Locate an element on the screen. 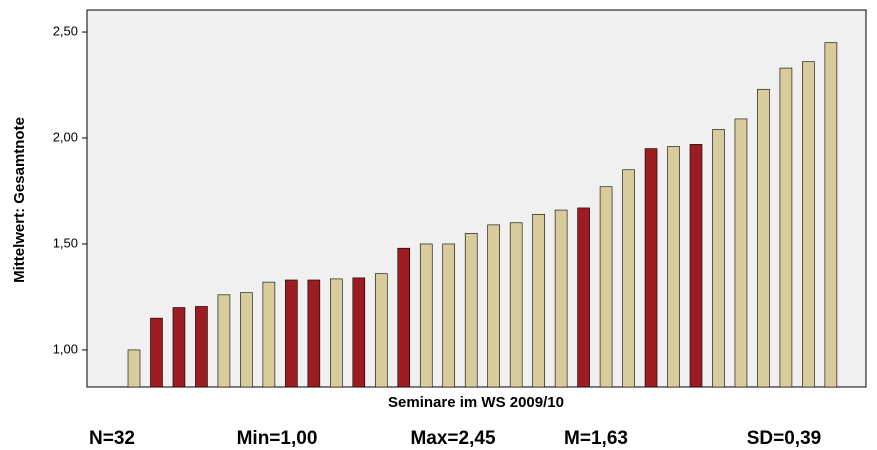  y-tick-label: 2,50 is located at coordinates (65, 30).